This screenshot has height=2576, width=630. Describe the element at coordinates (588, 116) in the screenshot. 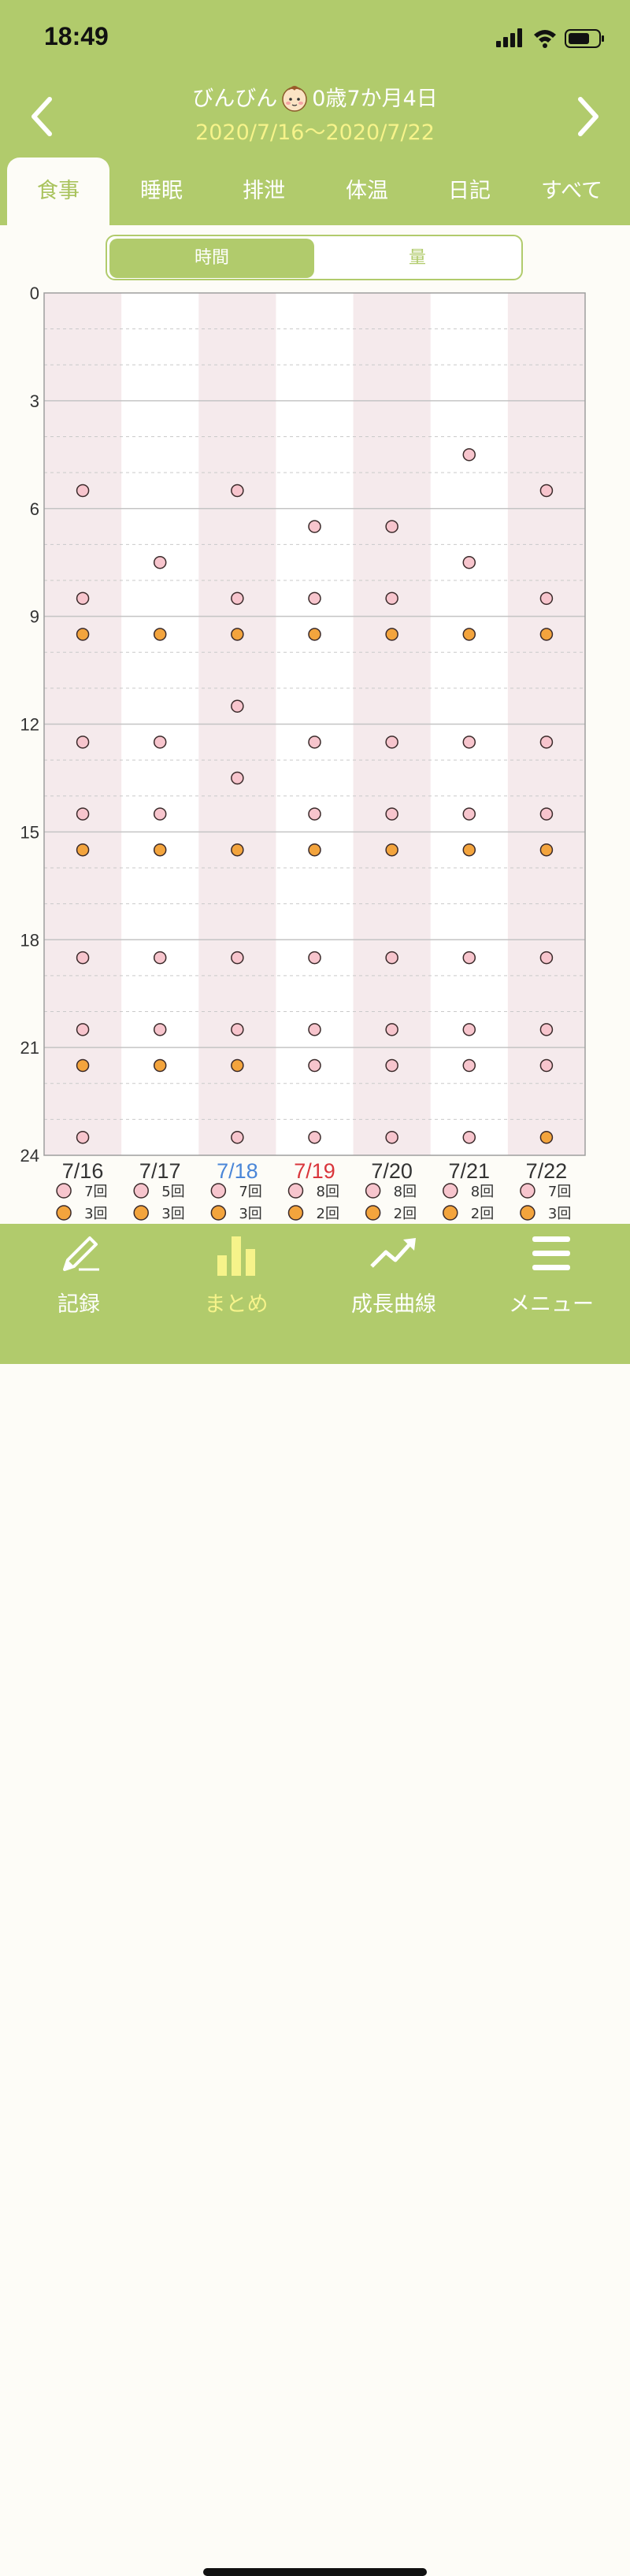

I see `next-week-button` at that location.